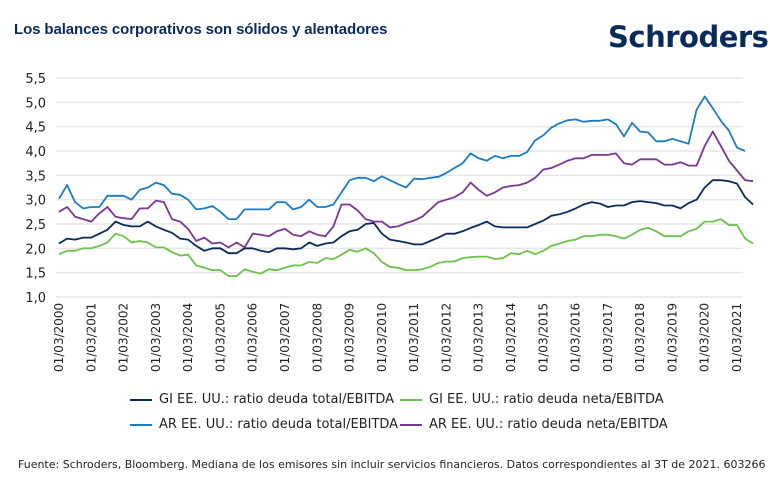 The image size is (770, 491). I want to click on y-tick-label: 5,0, so click(35, 103).